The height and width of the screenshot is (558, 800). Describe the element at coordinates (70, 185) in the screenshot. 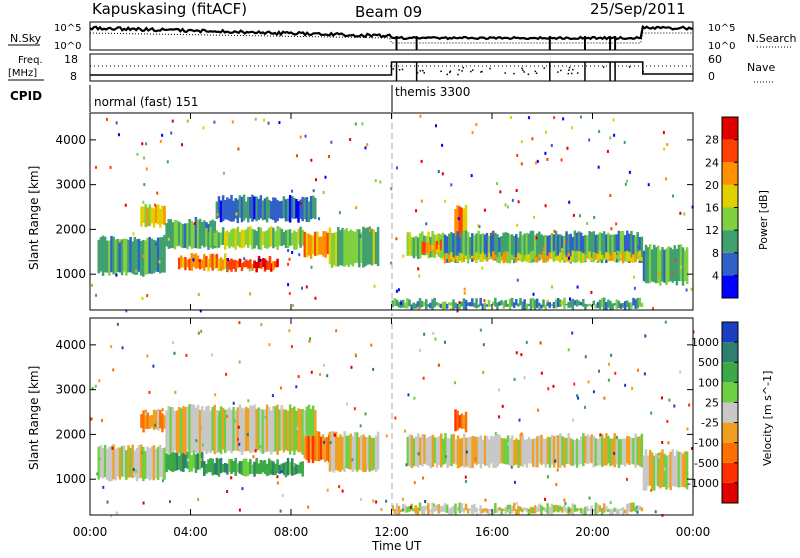

I see `y-tick-label: 3000` at that location.